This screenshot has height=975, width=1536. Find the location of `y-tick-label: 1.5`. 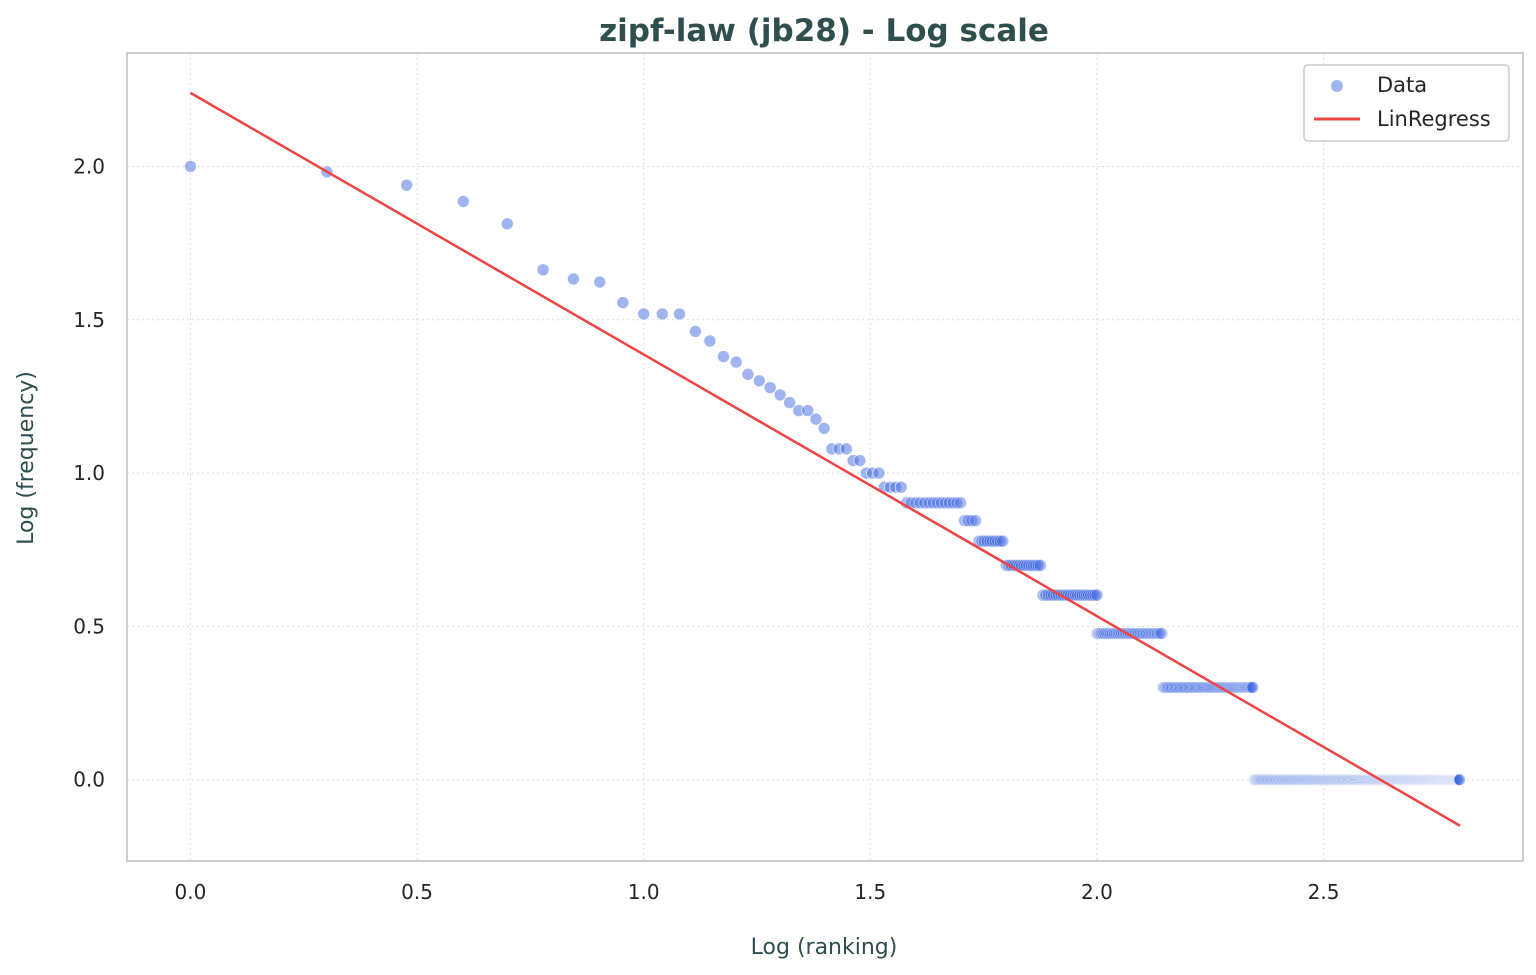

y-tick-label: 1.5 is located at coordinates (89, 320).